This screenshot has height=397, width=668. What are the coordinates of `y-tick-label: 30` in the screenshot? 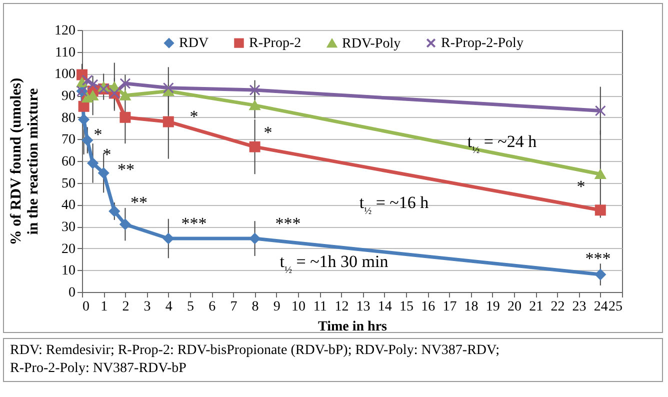 It's located at (69, 227).